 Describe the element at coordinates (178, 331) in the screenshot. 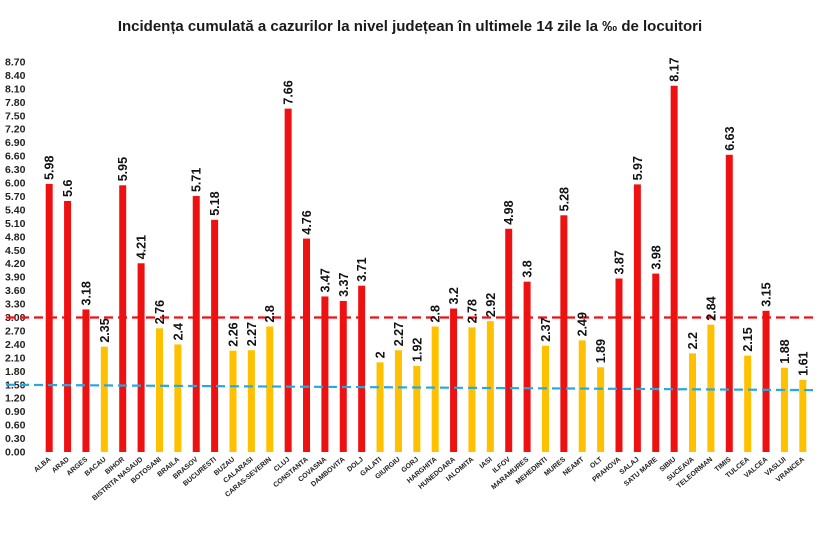

I see `data-label: 2.4` at that location.